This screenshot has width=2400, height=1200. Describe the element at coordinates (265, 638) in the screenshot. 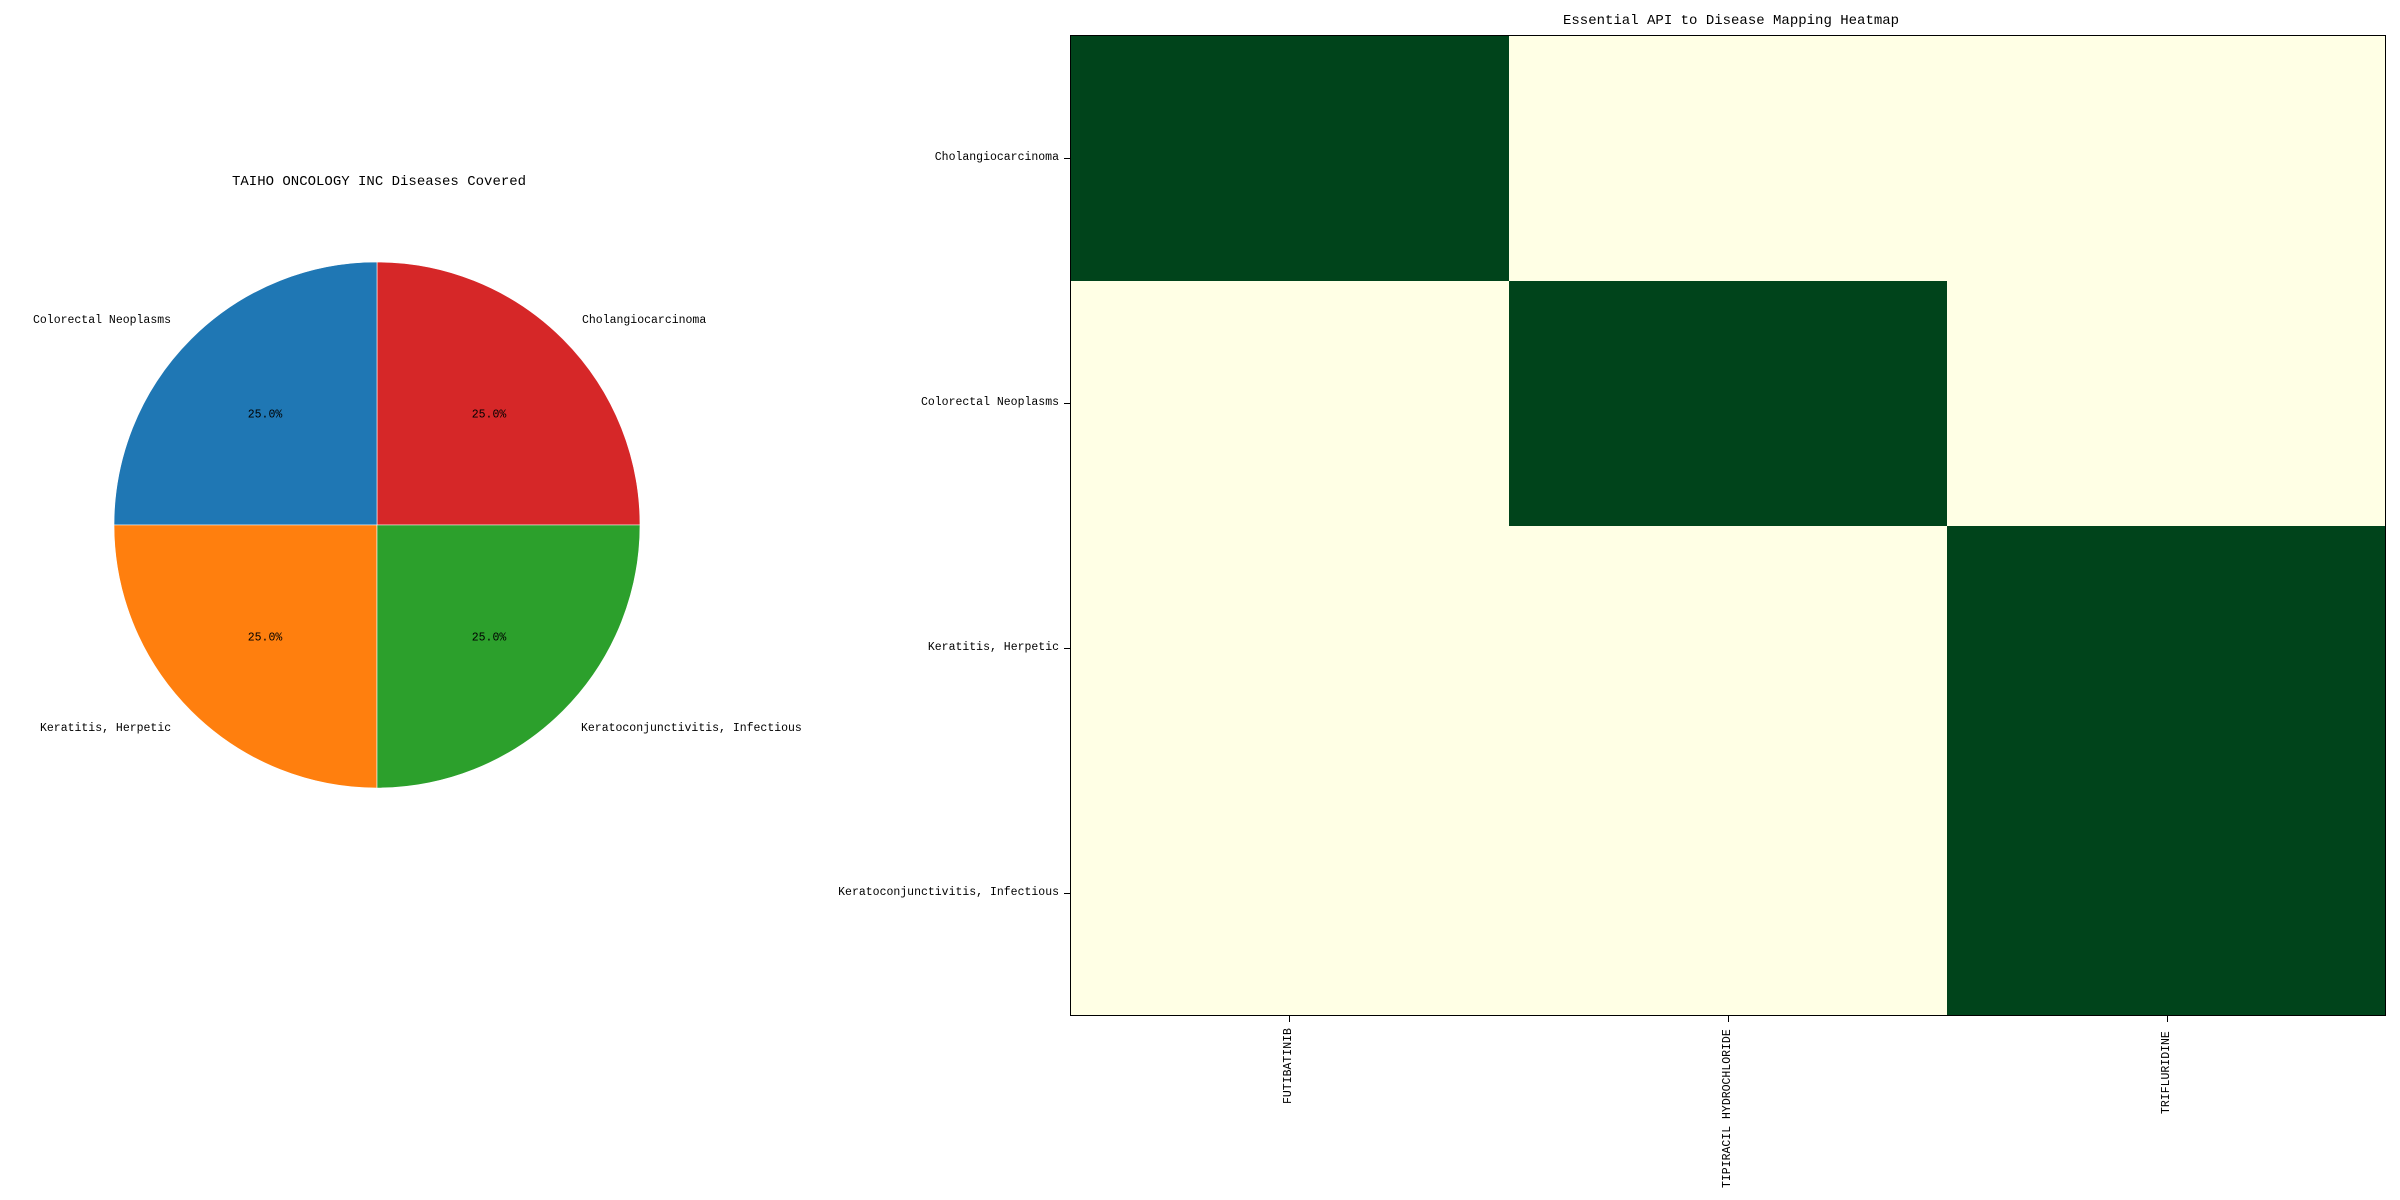

I see `pie-pct-keratitis-herpetic: 25.0%` at that location.